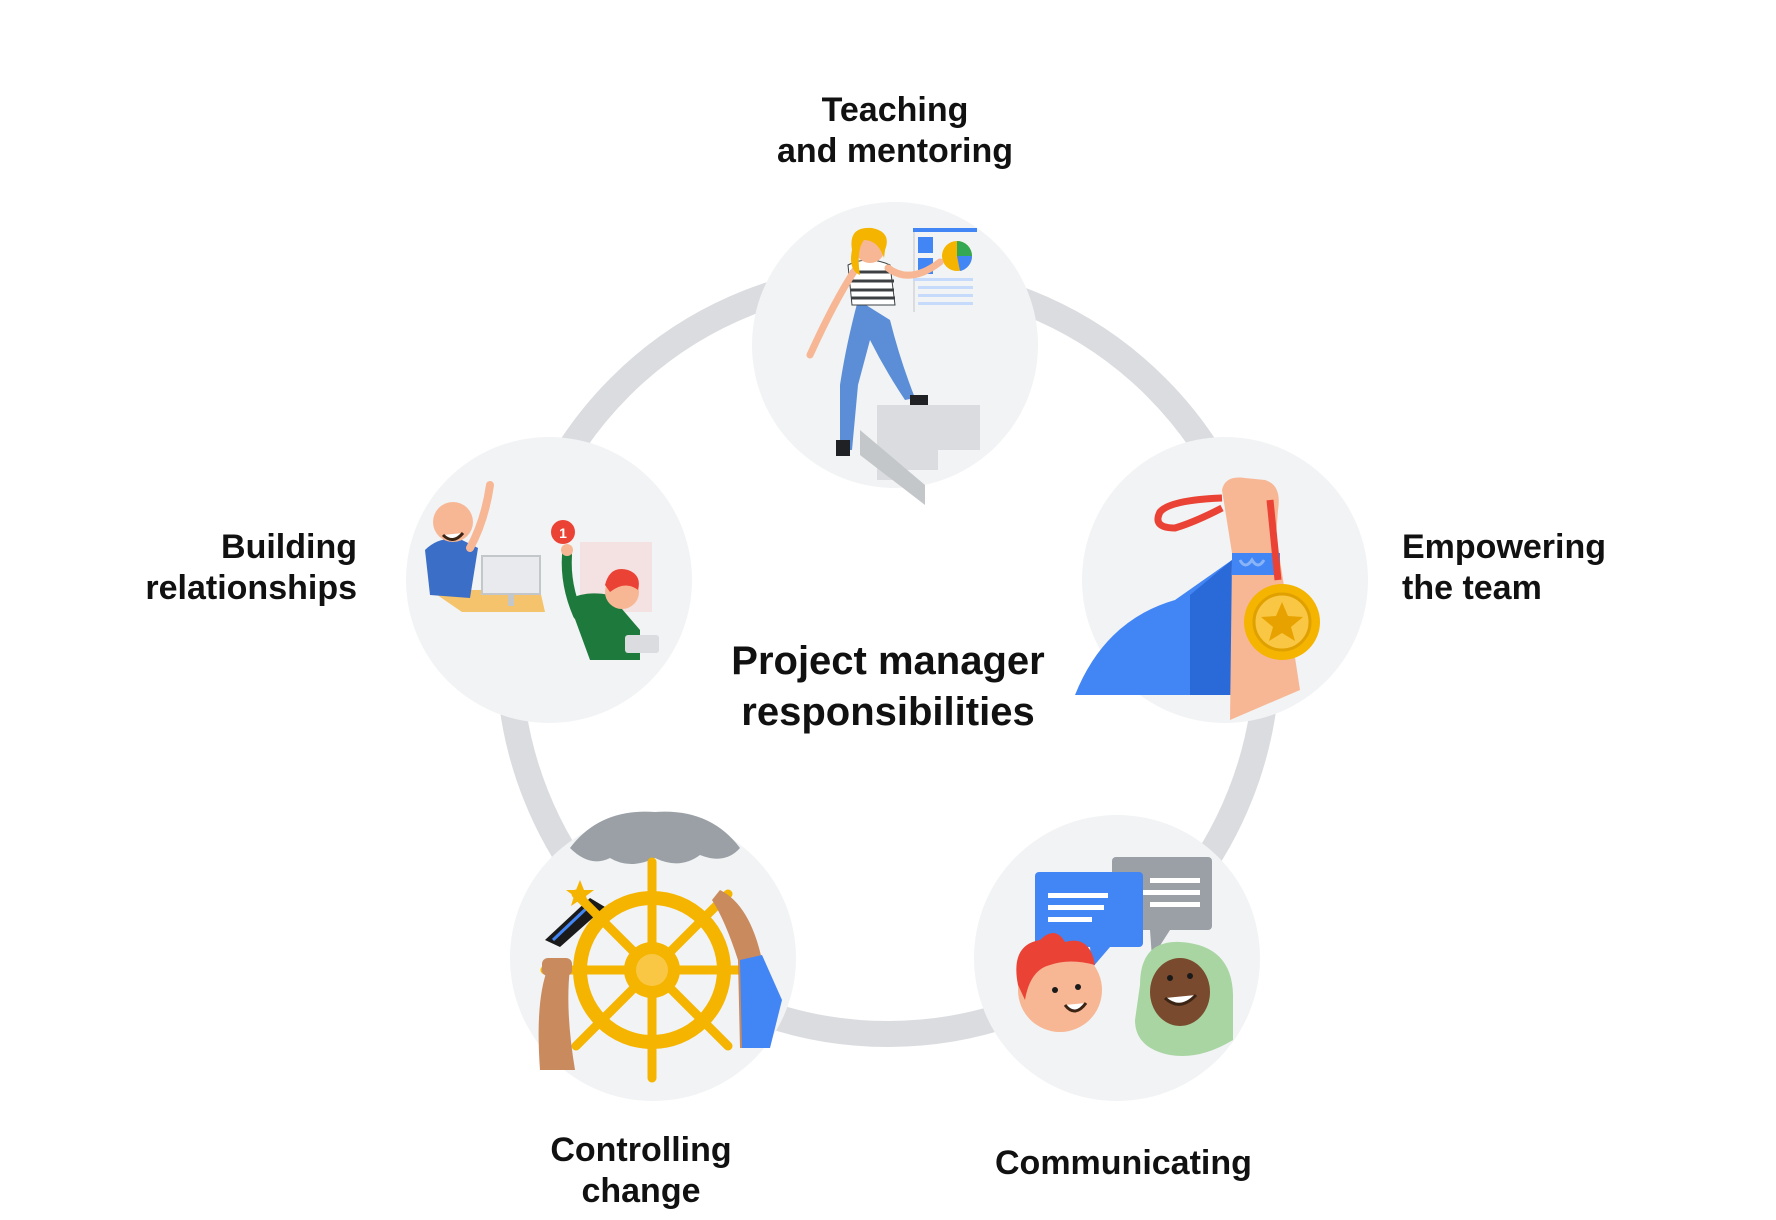 The width and height of the screenshot is (1776, 1220). Describe the element at coordinates (895, 110) in the screenshot. I see `label-teaching-line-1: Teaching` at that location.